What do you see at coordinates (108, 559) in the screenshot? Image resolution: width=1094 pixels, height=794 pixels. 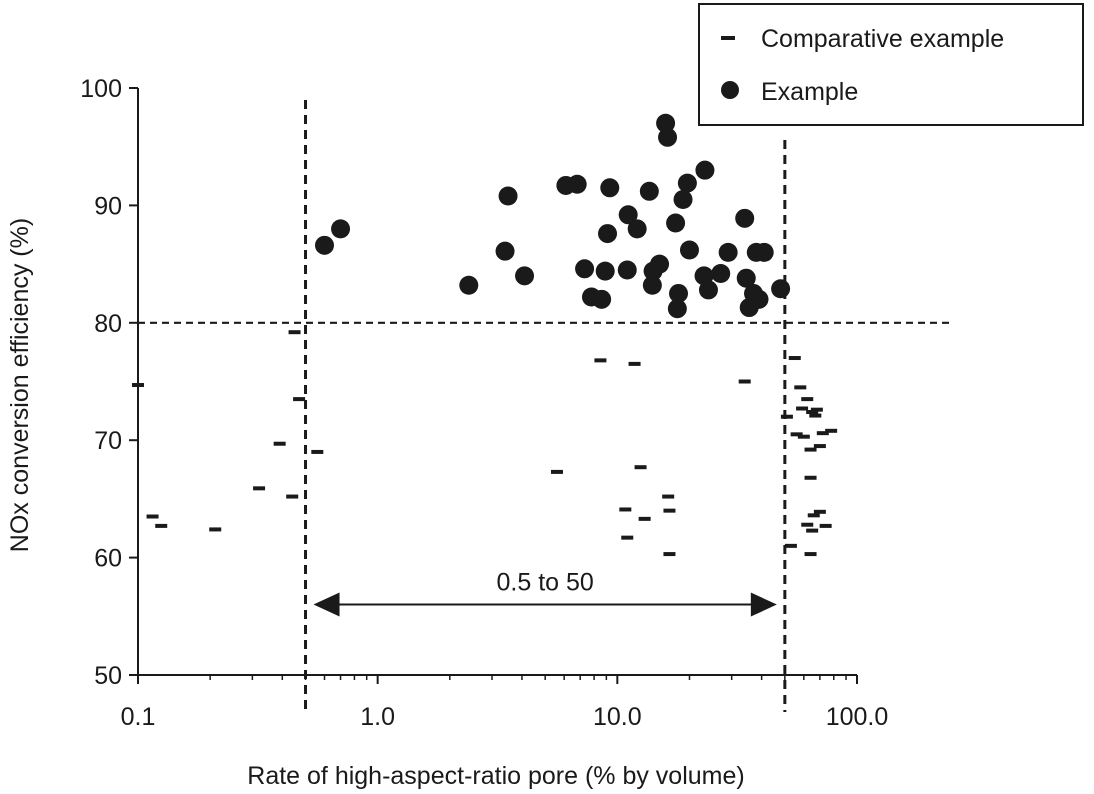 I see `y-tick-label: 60` at bounding box center [108, 559].